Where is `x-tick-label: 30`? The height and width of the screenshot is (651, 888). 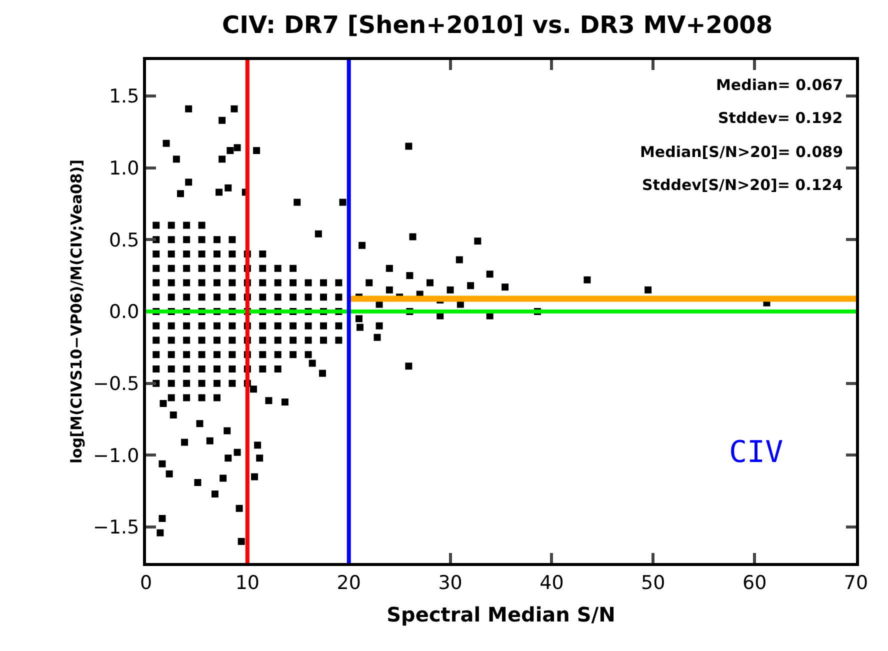
x-tick-label: 30 is located at coordinates (450, 583).